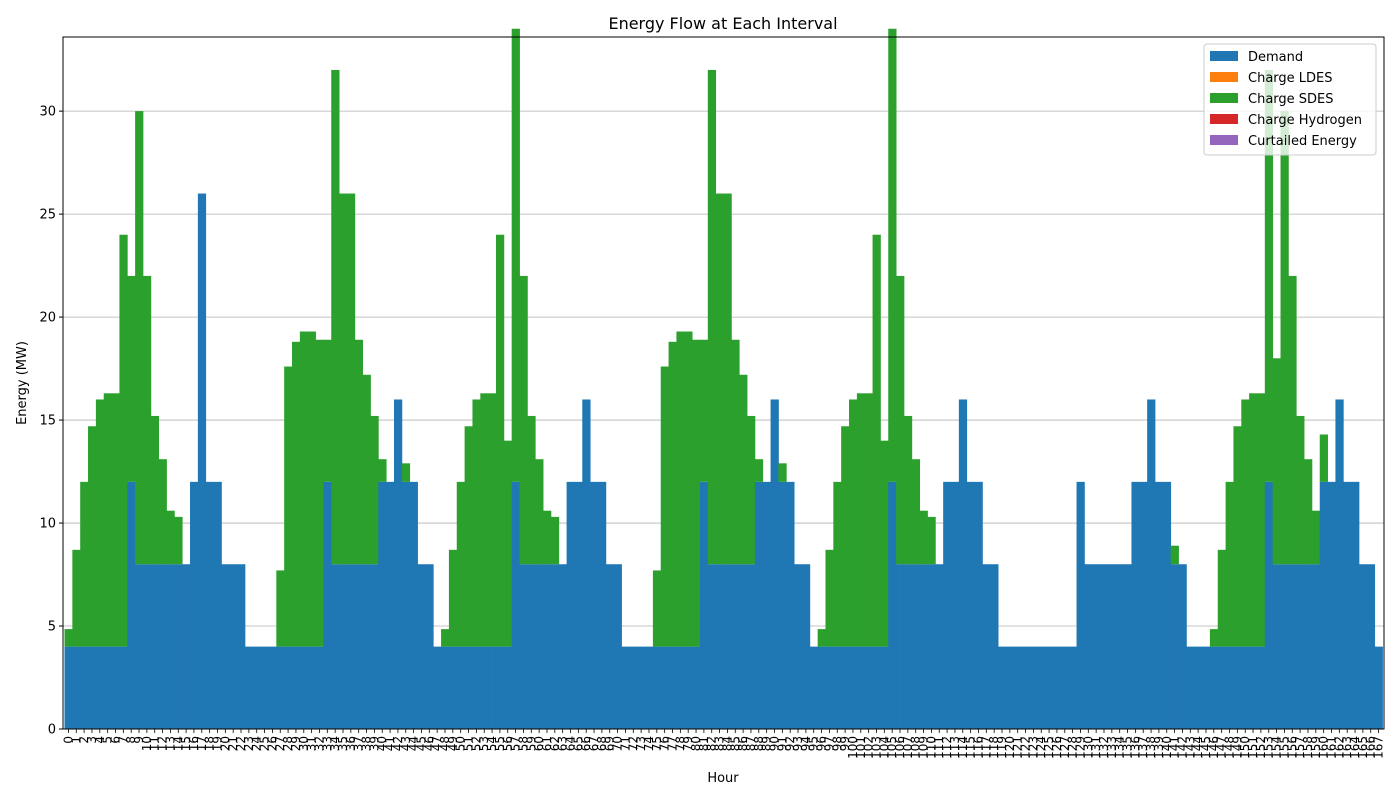 Image resolution: width=1400 pixels, height=800 pixels. What do you see at coordinates (280, 743) in the screenshot?
I see `x-tick-label: 27` at bounding box center [280, 743].